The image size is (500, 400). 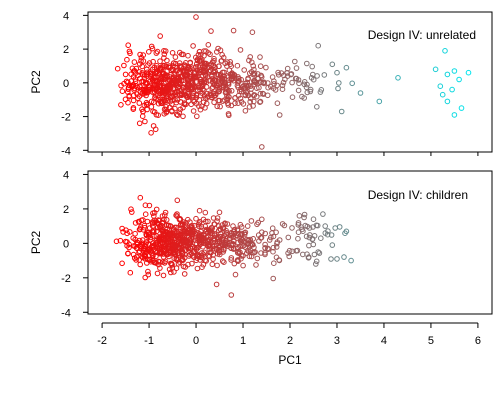 I want to click on y-tick-label: -4, so click(x=66, y=151).